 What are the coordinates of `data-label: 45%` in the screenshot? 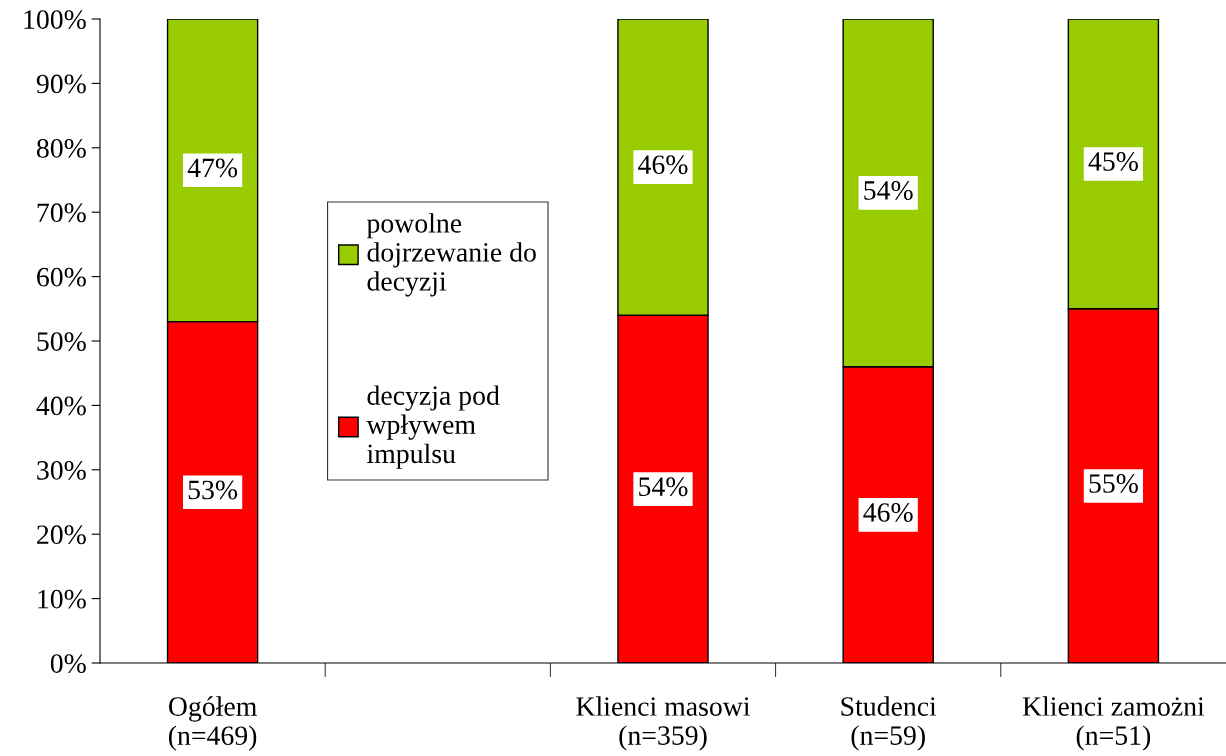 It's located at (1113, 161).